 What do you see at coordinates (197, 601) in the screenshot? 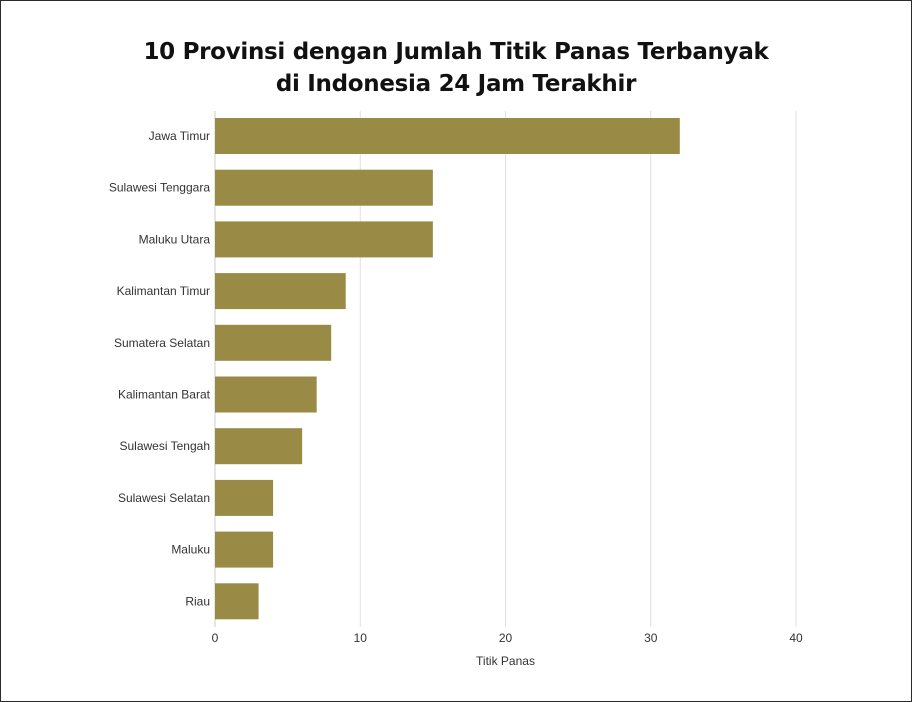
I see `category-label: Riau` at bounding box center [197, 601].